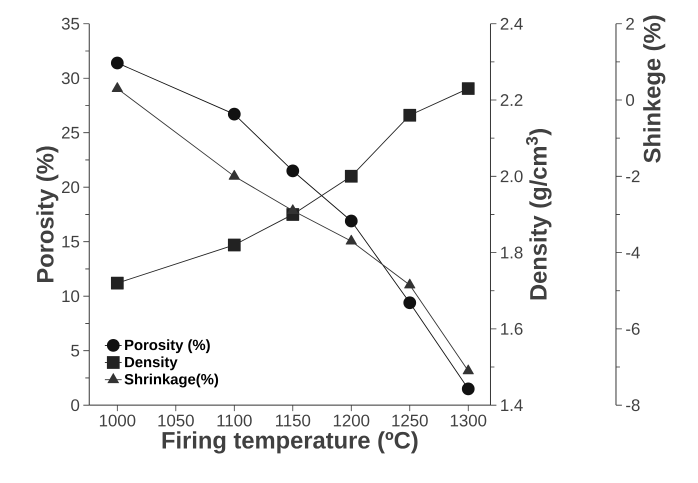 The image size is (698, 483). Describe the element at coordinates (71, 187) in the screenshot. I see `y-tick-label: 20` at that location.